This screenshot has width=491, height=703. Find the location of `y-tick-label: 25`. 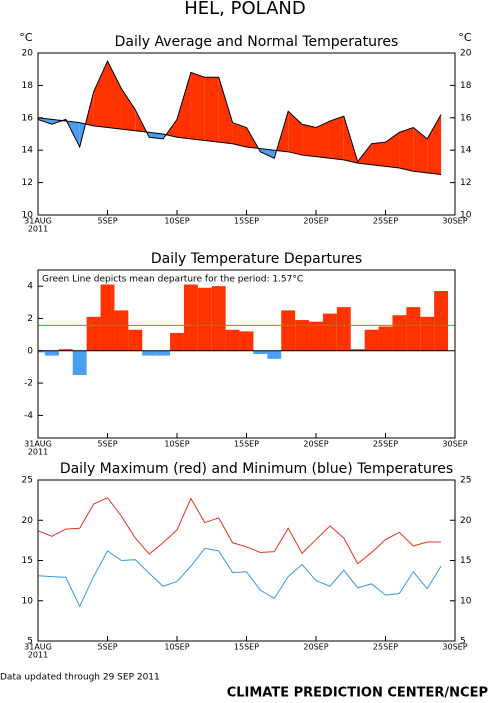

y-tick-label: 25 is located at coordinates (27, 481).